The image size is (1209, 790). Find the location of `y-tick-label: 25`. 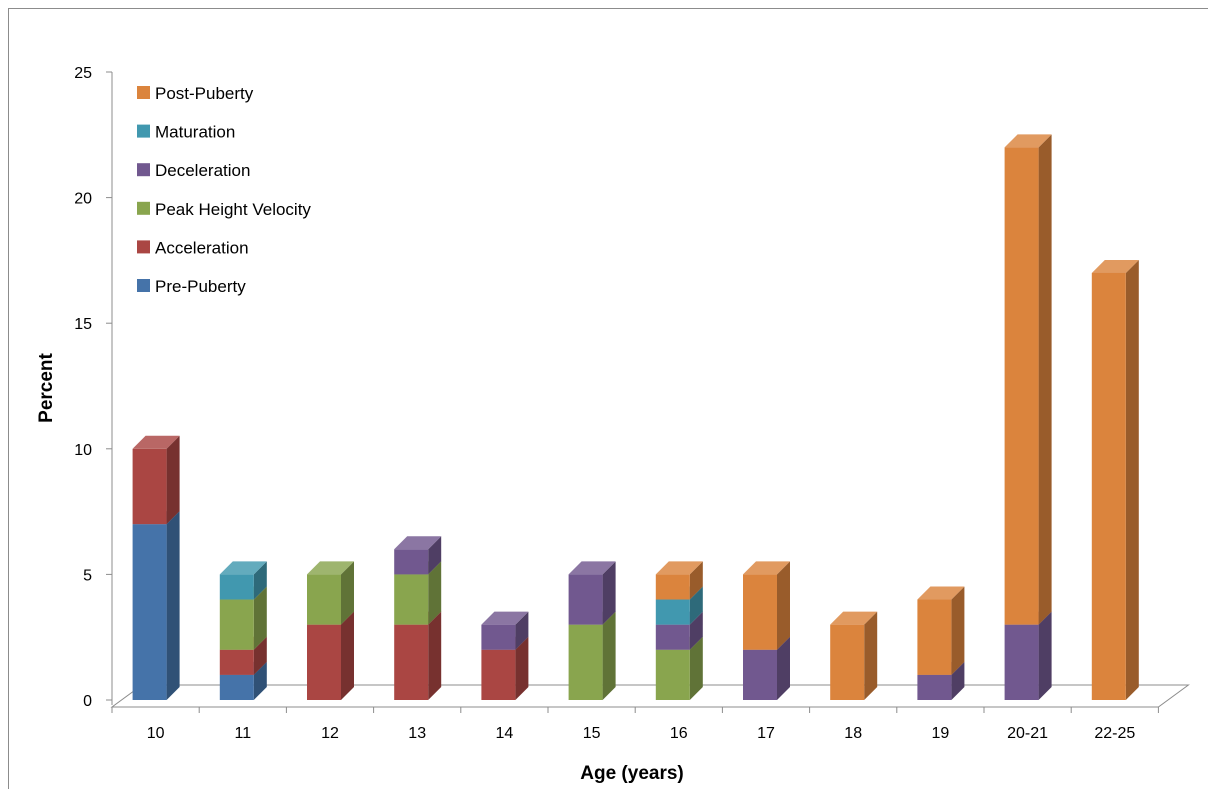

y-tick-label: 25 is located at coordinates (83, 73).